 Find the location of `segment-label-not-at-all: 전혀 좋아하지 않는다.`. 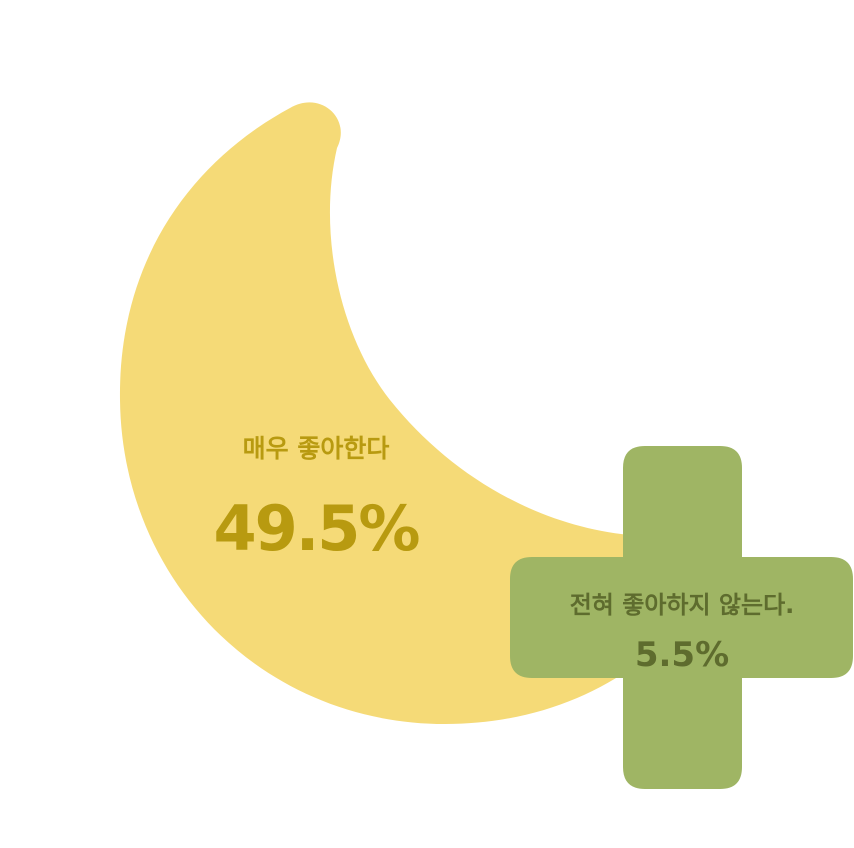

segment-label-not-at-all: 전혀 좋아하지 않는다. is located at coordinates (682, 605).